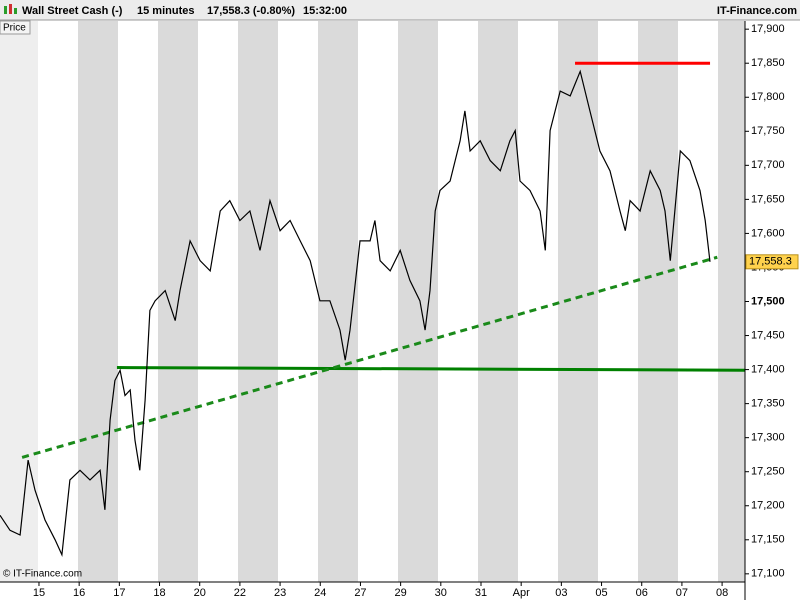 The height and width of the screenshot is (600, 800). Describe the element at coordinates (42, 574) in the screenshot. I see `copyright: © IT-Finance.com` at that location.